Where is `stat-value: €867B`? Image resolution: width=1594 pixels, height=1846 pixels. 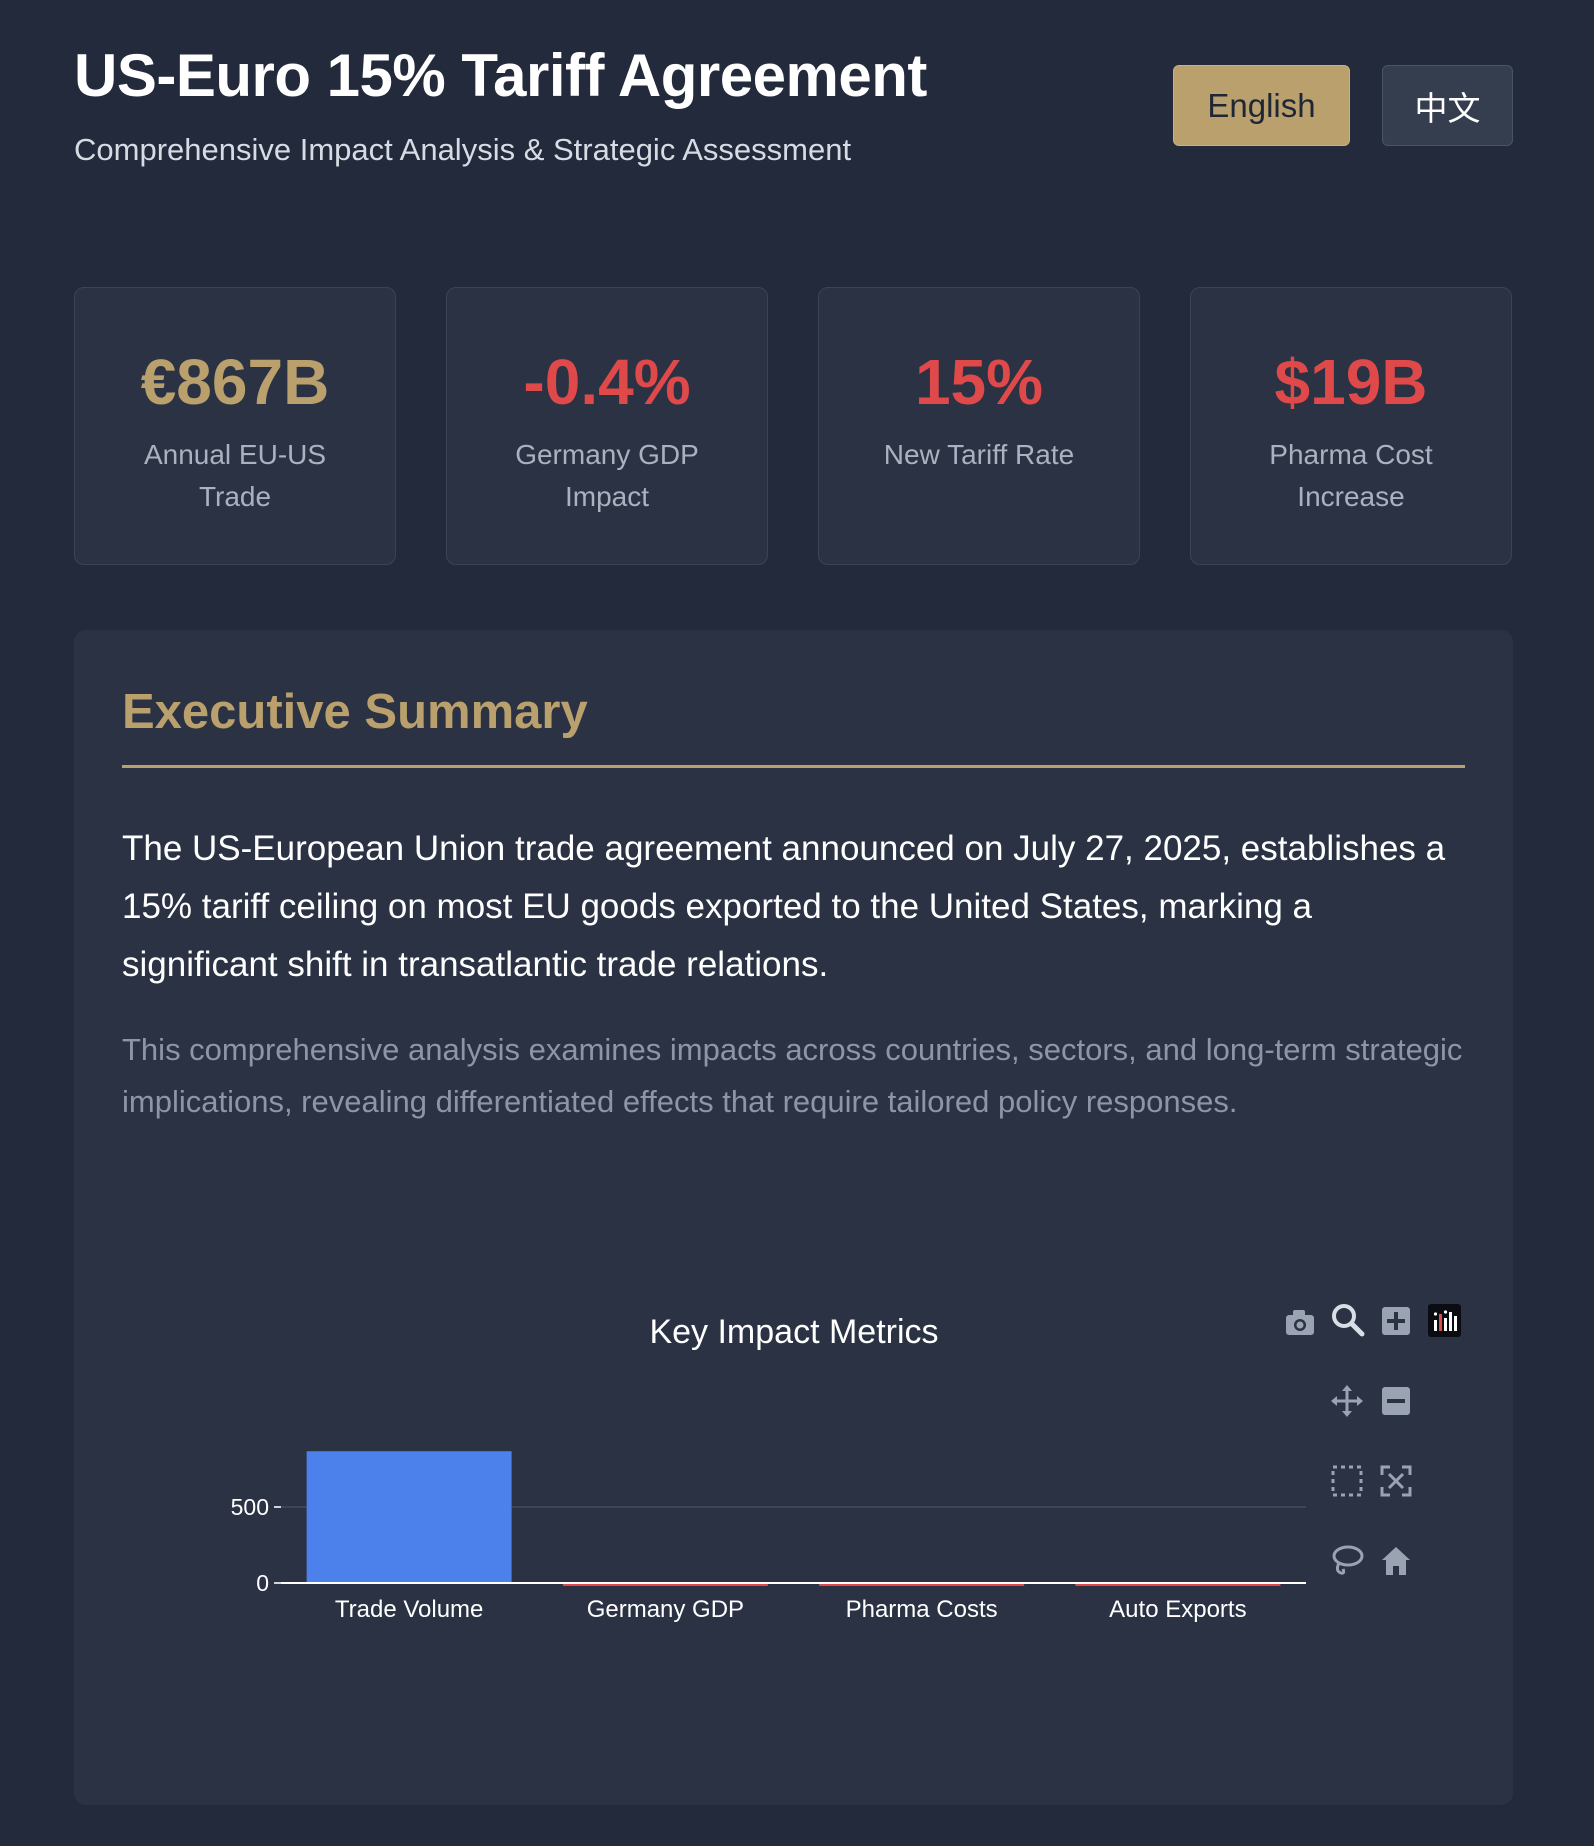 stat-value: €867B is located at coordinates (235, 382).